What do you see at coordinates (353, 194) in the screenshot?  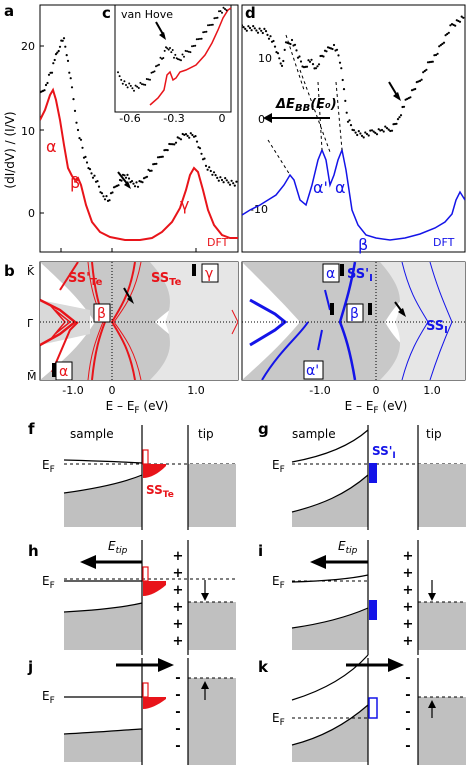 I see `d-dft-curve` at bounding box center [353, 194].